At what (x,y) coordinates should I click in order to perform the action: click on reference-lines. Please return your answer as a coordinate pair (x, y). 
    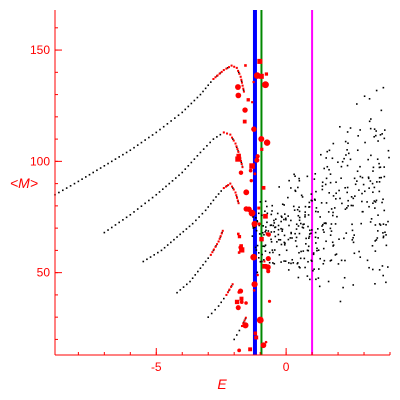
    Looking at the image, I should click on (283, 182).